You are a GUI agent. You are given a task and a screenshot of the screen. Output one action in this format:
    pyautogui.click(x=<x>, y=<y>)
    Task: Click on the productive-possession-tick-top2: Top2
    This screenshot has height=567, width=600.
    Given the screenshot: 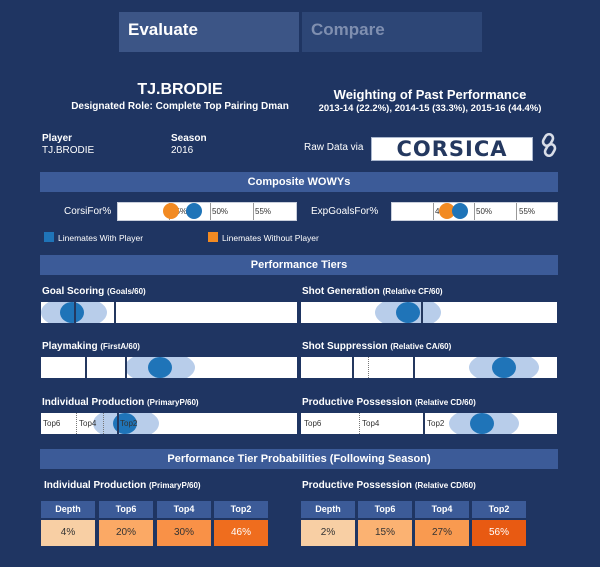 What is the action you would take?
    pyautogui.click(x=436, y=423)
    